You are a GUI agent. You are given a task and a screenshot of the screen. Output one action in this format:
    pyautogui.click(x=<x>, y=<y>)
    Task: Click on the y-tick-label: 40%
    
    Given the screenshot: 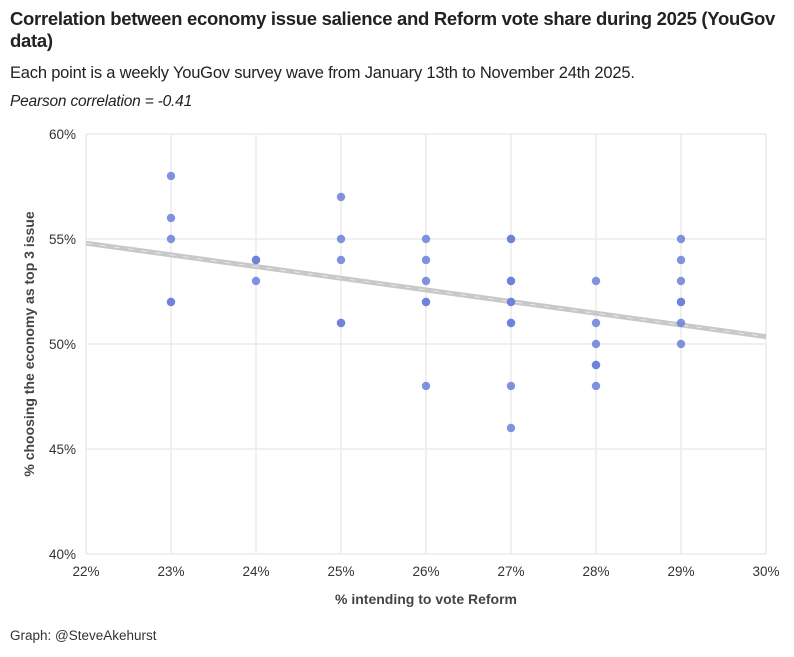 What is the action you would take?
    pyautogui.click(x=62, y=554)
    